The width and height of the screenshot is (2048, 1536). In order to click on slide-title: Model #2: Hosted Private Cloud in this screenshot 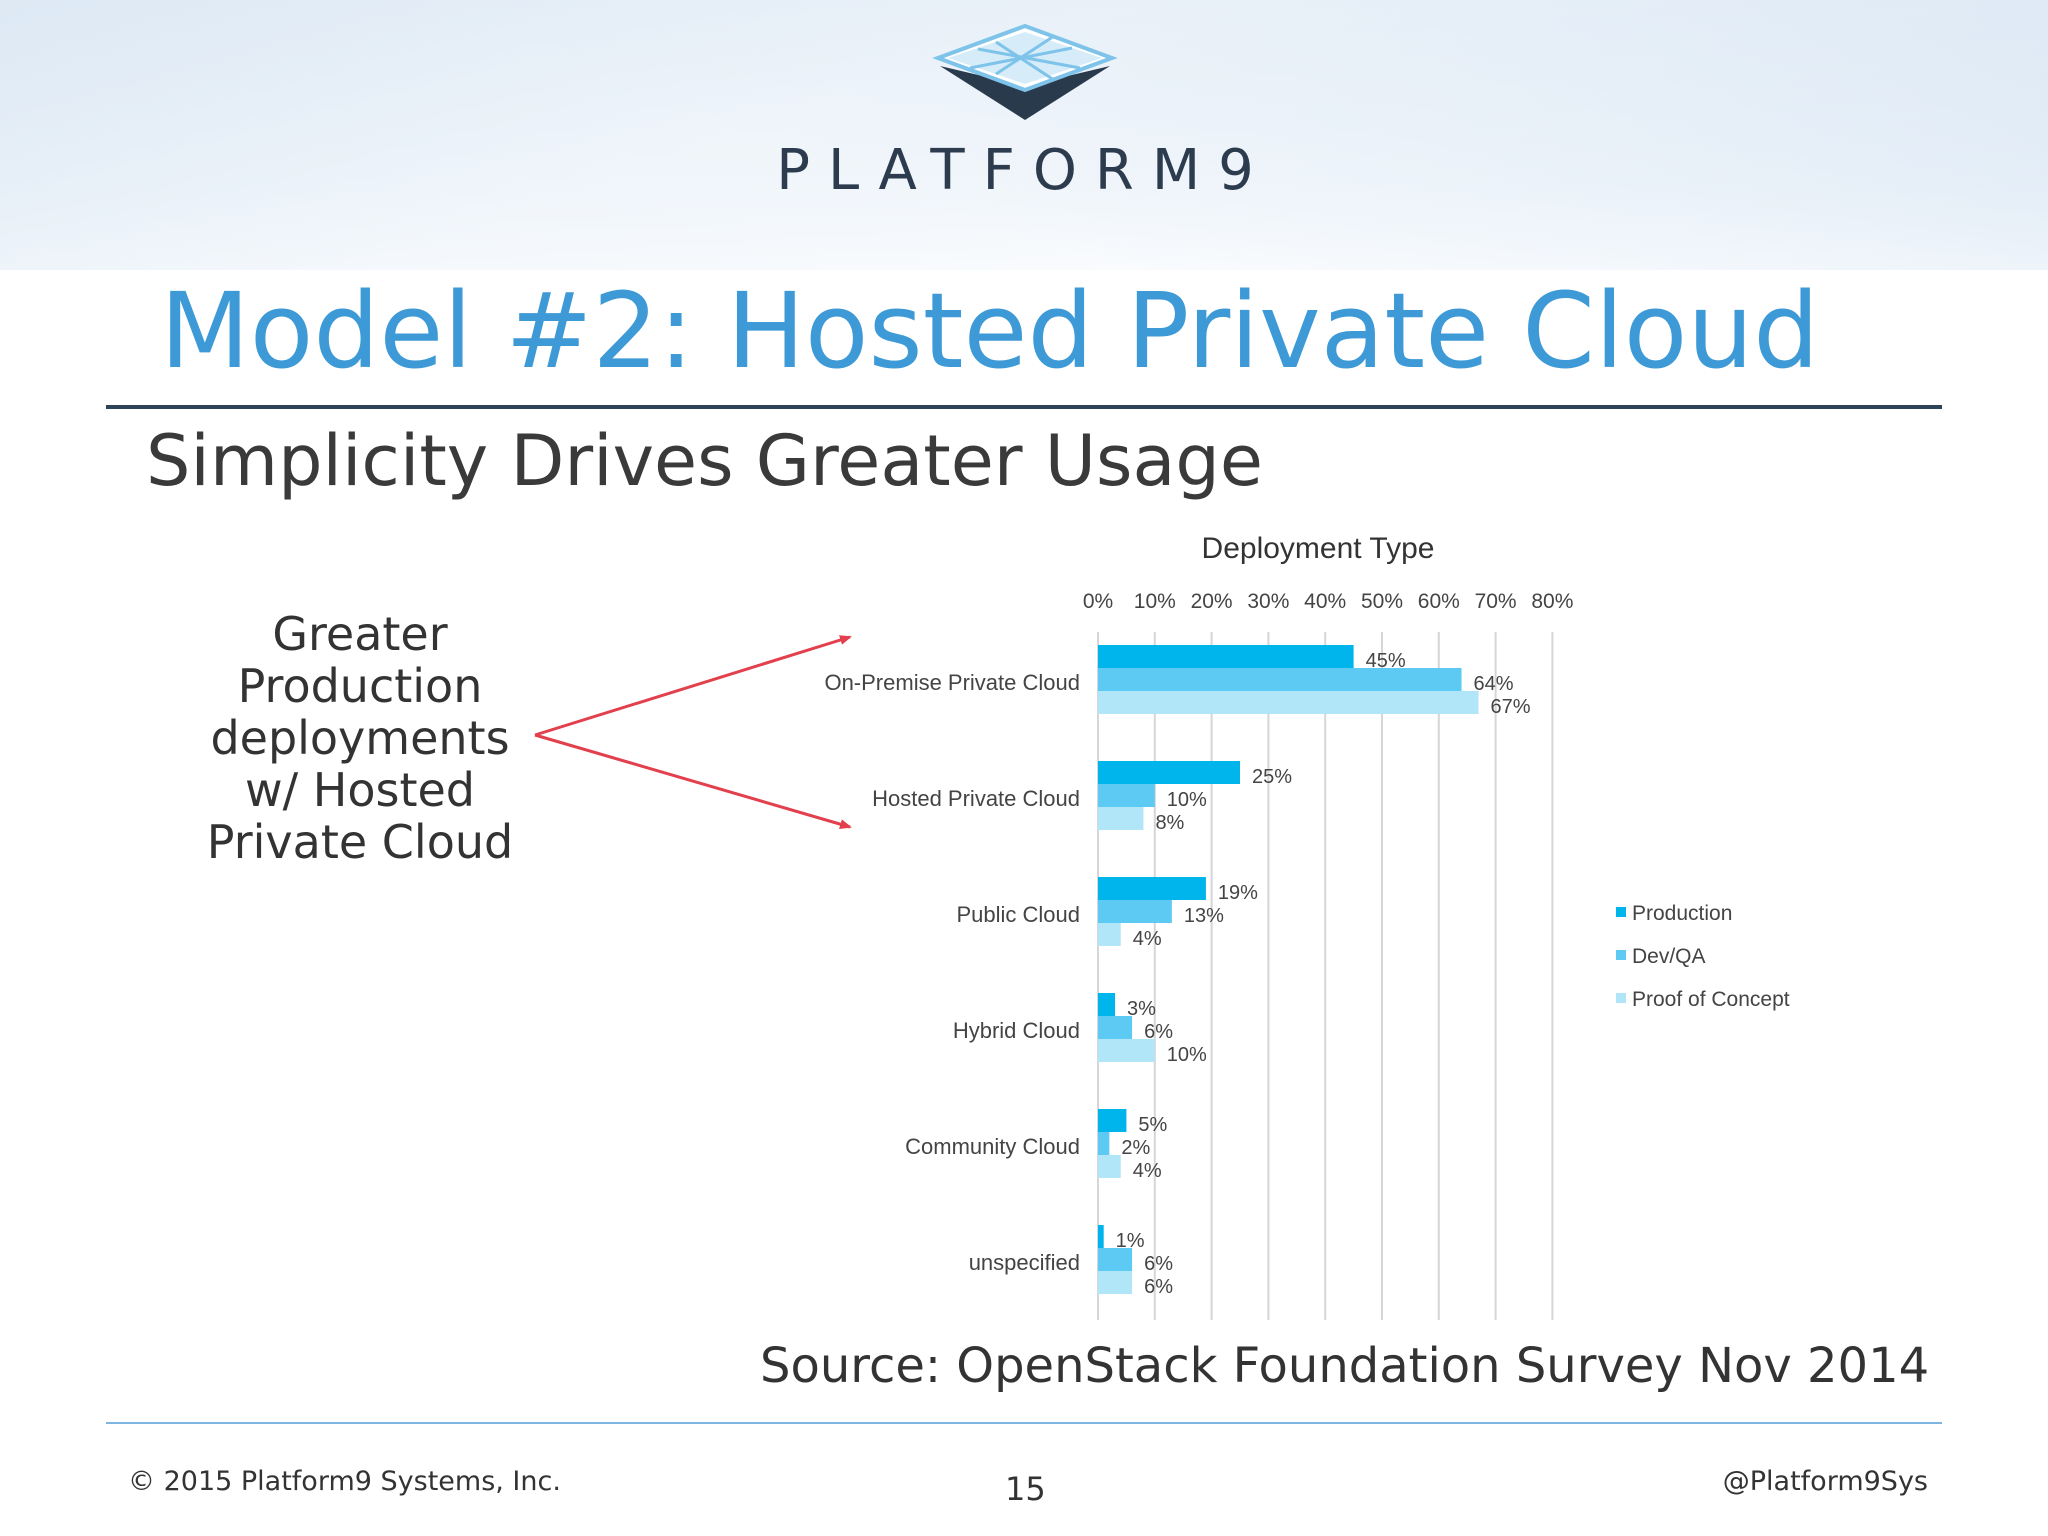, I will do `click(990, 331)`.